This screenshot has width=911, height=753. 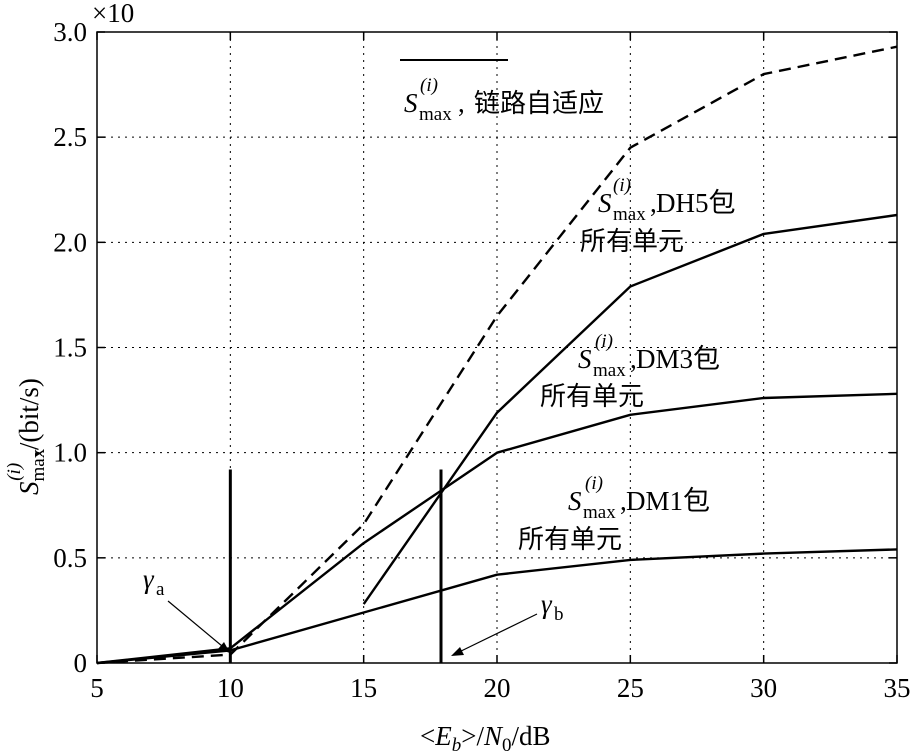 What do you see at coordinates (696, 203) in the screenshot?
I see `annotation-dh5-text: DH5包` at bounding box center [696, 203].